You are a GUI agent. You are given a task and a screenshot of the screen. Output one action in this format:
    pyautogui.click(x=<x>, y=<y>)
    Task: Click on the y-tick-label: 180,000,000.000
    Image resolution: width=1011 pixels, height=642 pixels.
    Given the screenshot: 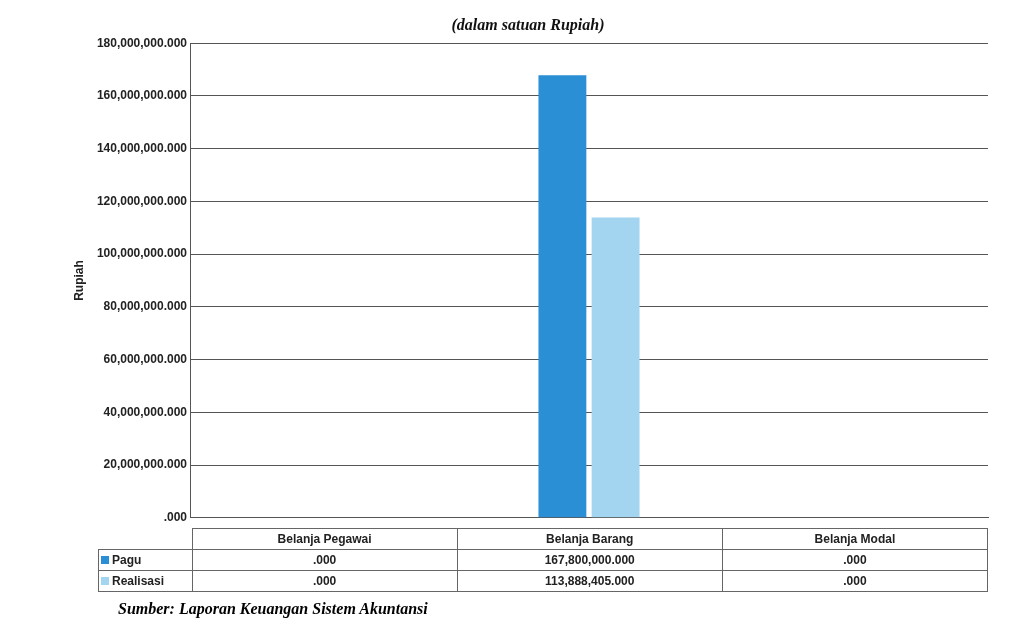 What is the action you would take?
    pyautogui.click(x=142, y=42)
    